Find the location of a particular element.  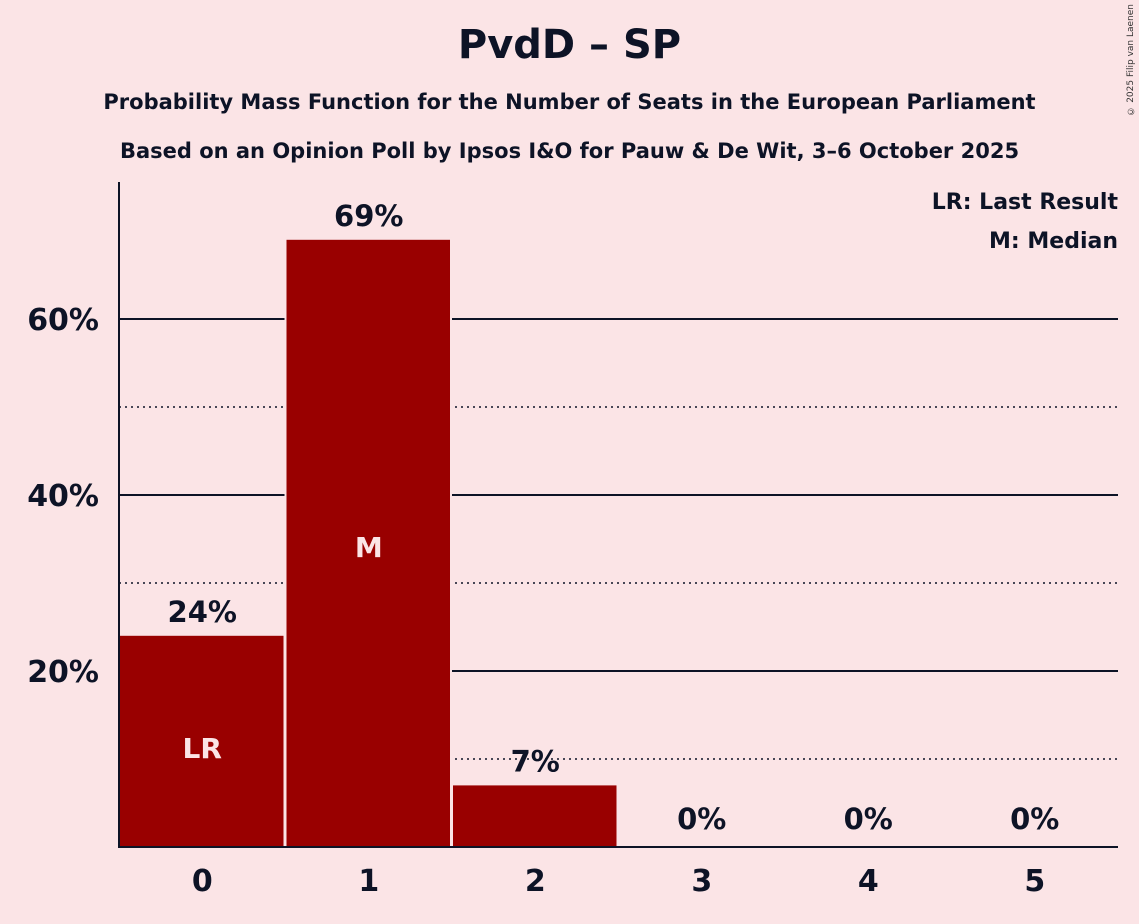

value-label: 24% is located at coordinates (202, 612).